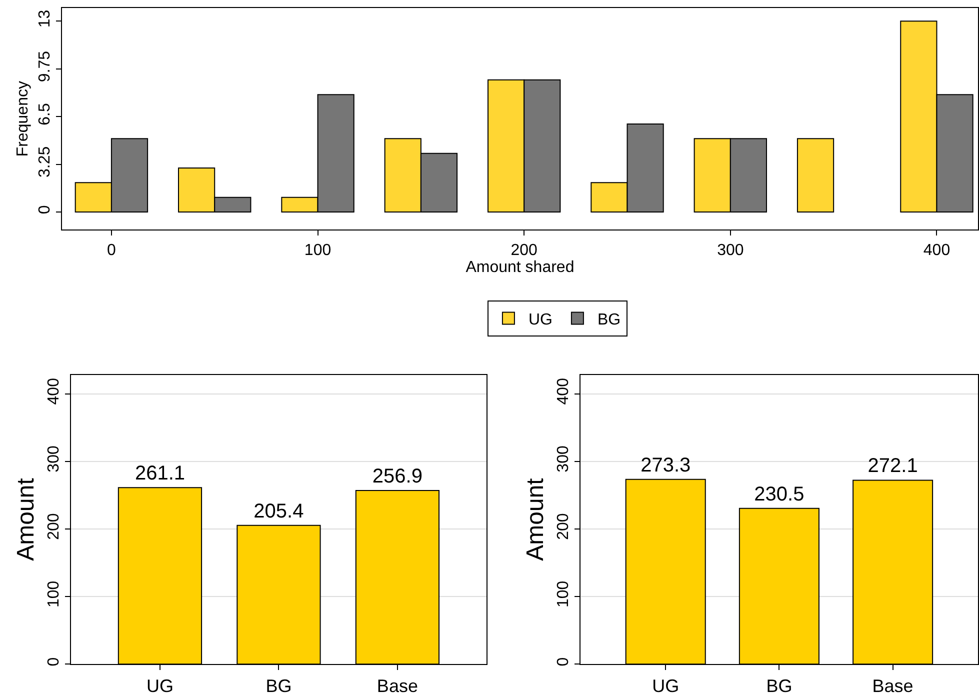  What do you see at coordinates (397, 476) in the screenshot?
I see `data-label: 256.9` at bounding box center [397, 476].